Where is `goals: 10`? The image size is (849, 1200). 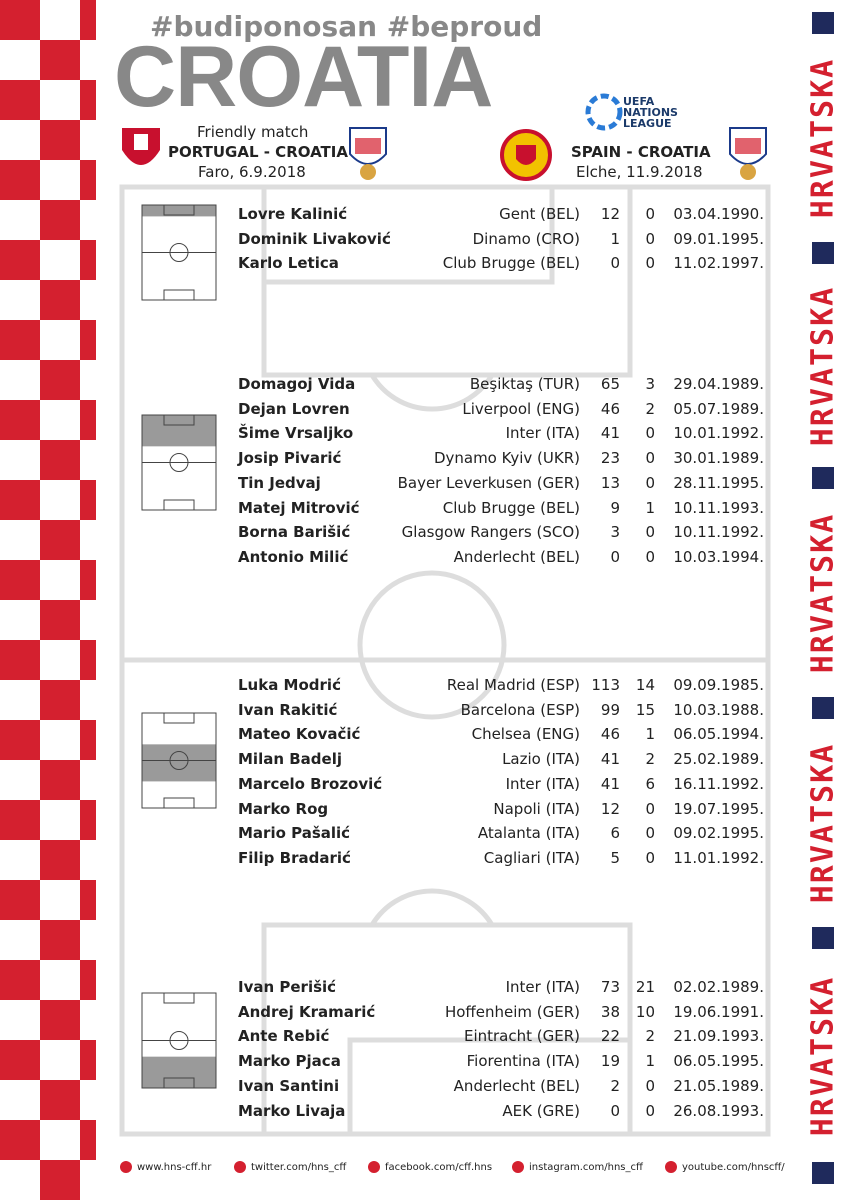
goals: 10 is located at coordinates (645, 1011).